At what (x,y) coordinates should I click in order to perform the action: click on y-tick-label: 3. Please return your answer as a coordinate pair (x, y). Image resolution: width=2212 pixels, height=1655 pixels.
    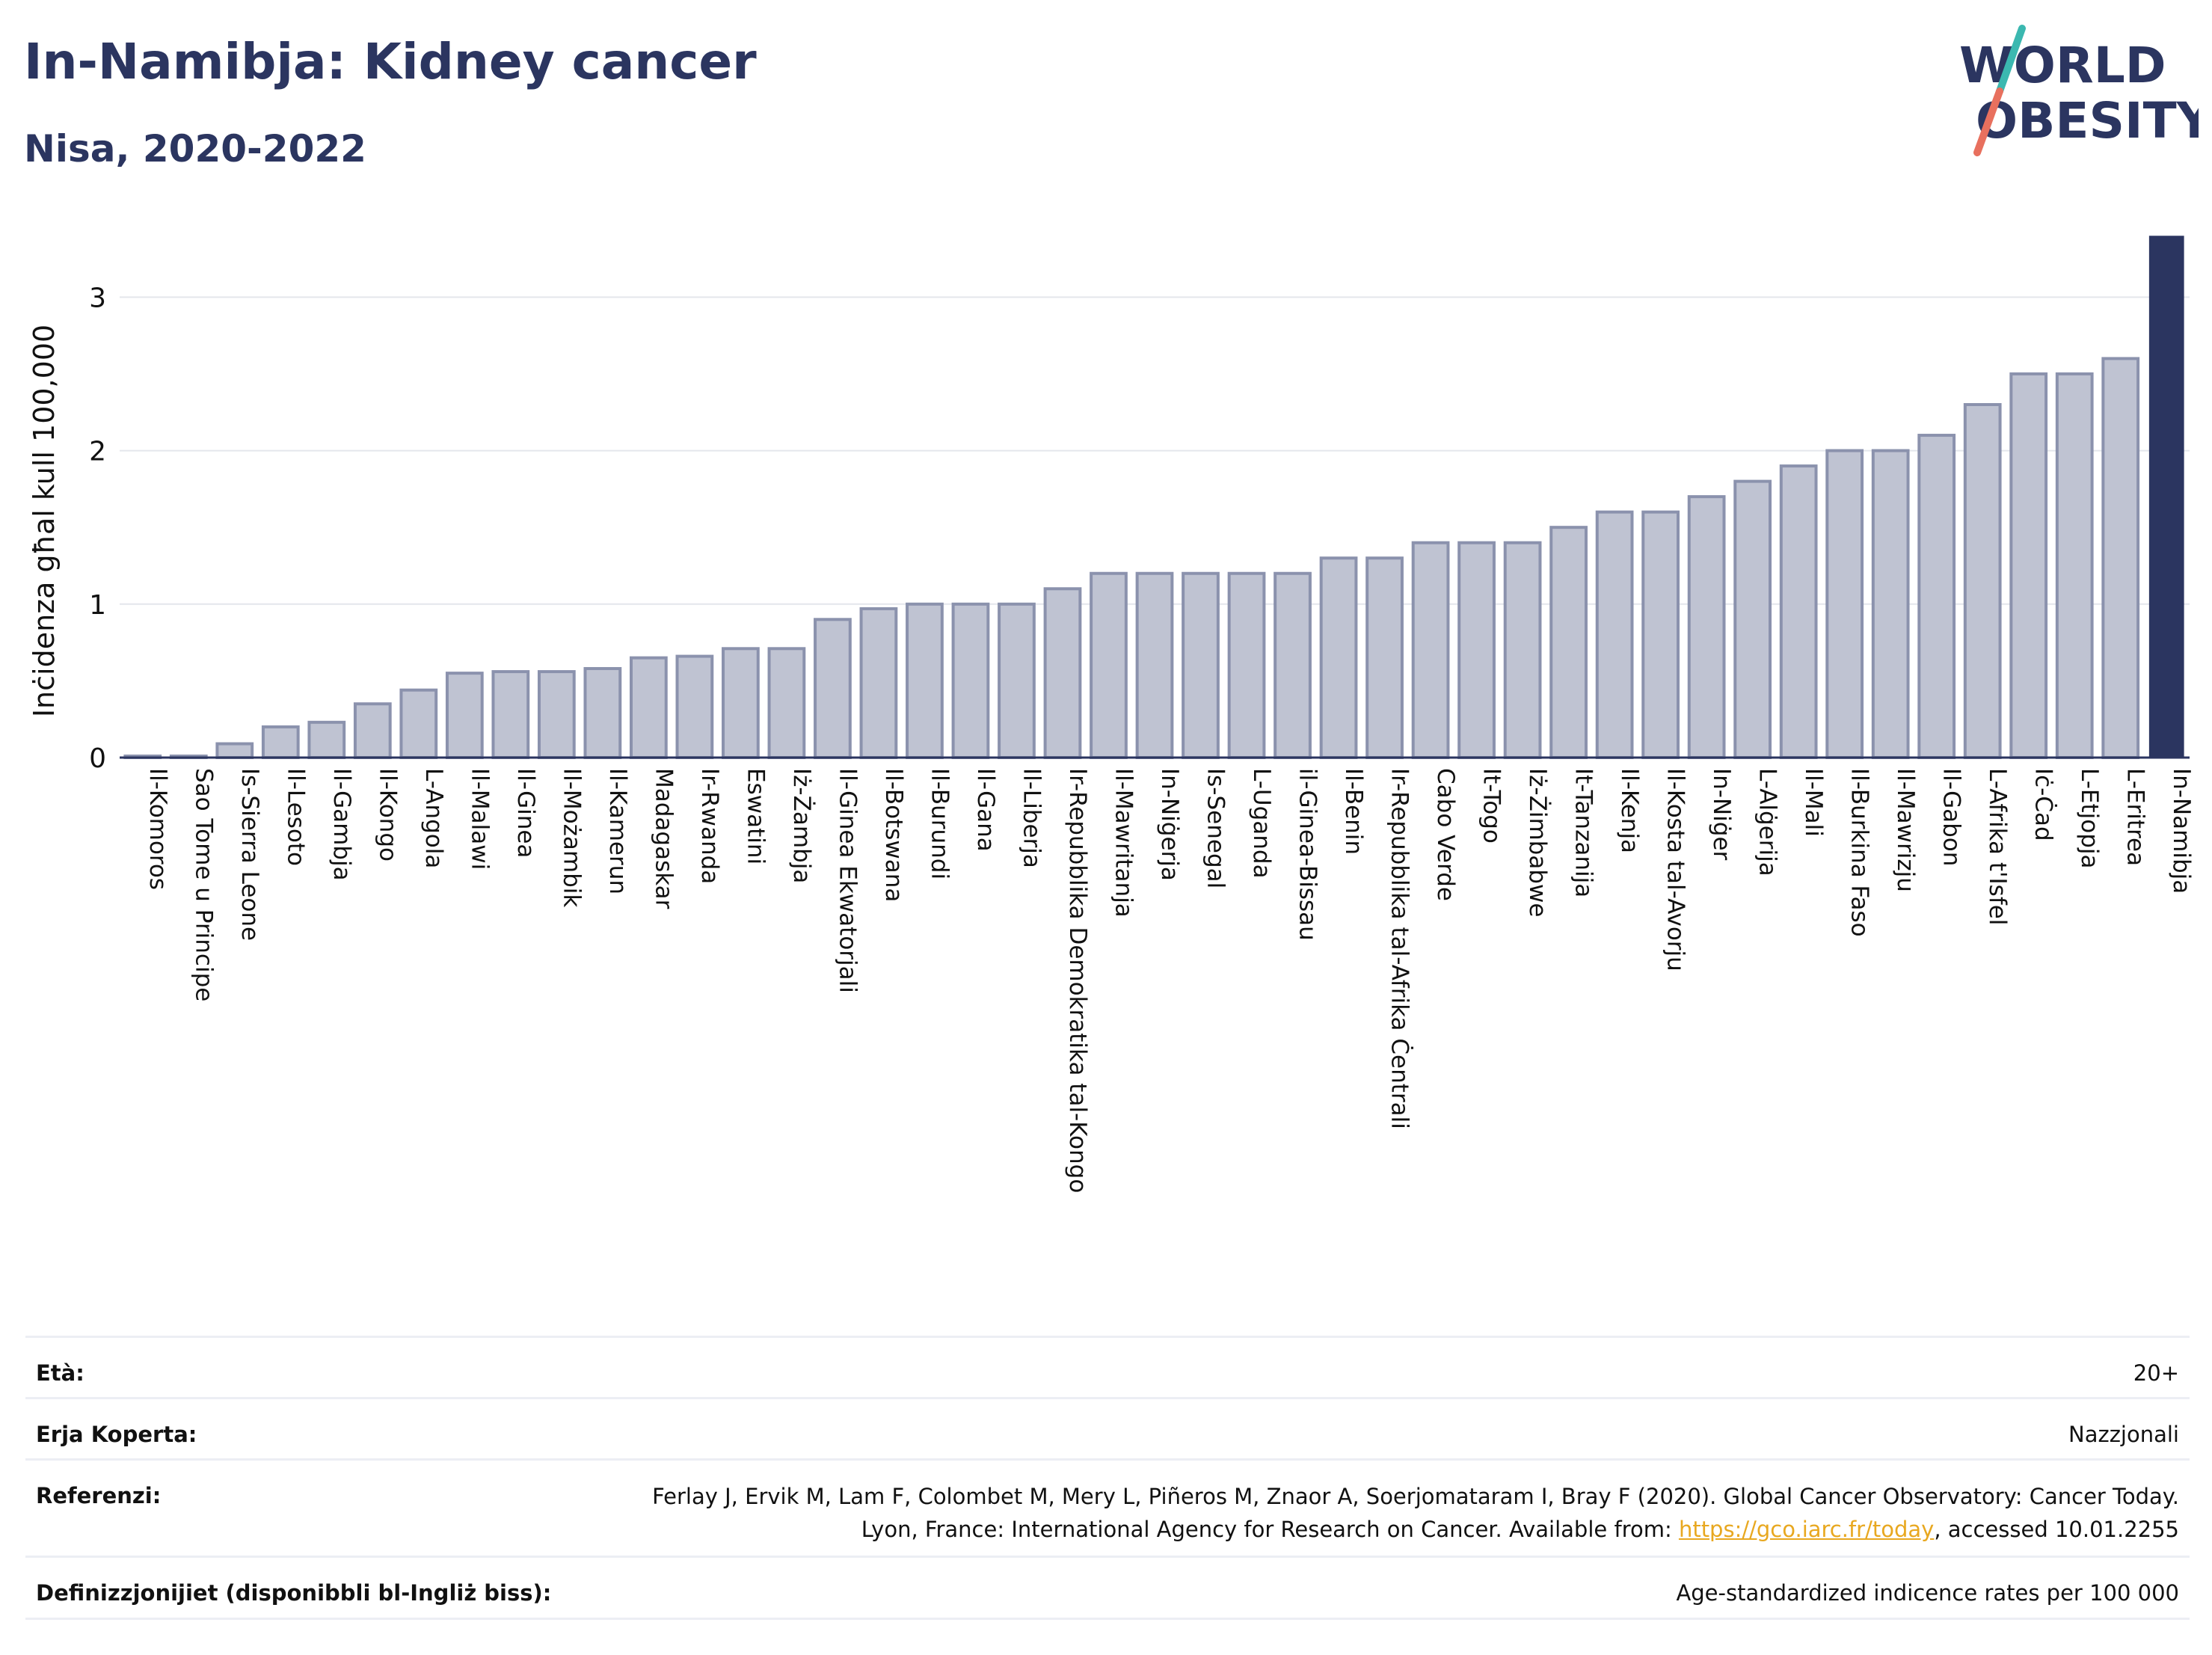
    Looking at the image, I should click on (97, 298).